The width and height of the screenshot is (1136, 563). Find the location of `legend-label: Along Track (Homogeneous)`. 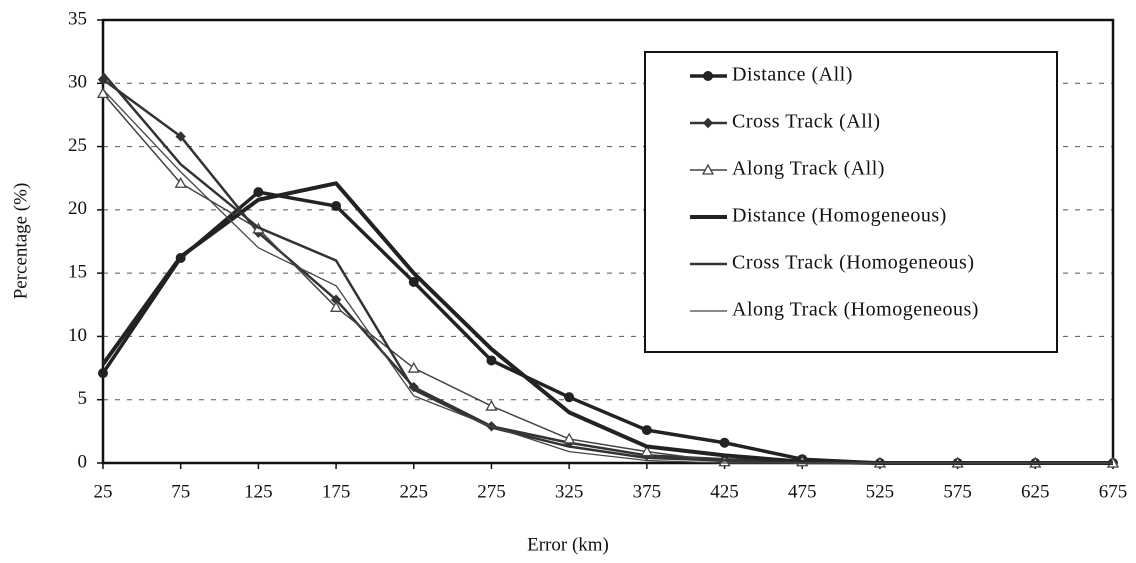

legend-label: Along Track (Homogeneous) is located at coordinates (855, 310).